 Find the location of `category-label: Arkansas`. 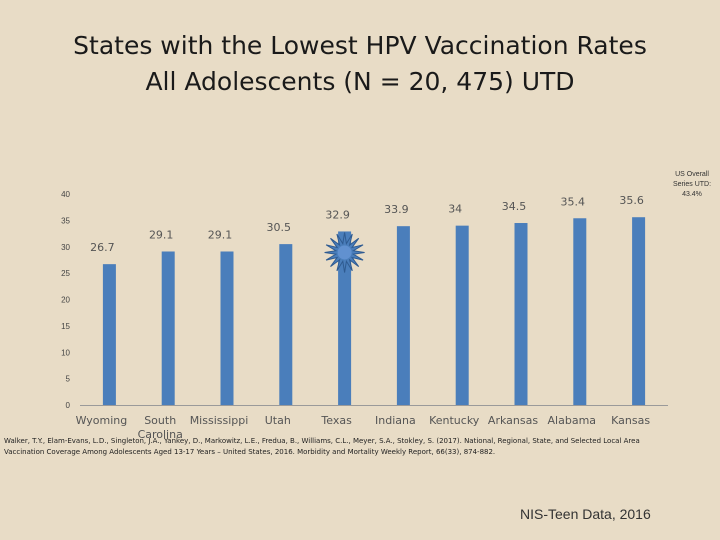

category-label: Arkansas is located at coordinates (513, 420).